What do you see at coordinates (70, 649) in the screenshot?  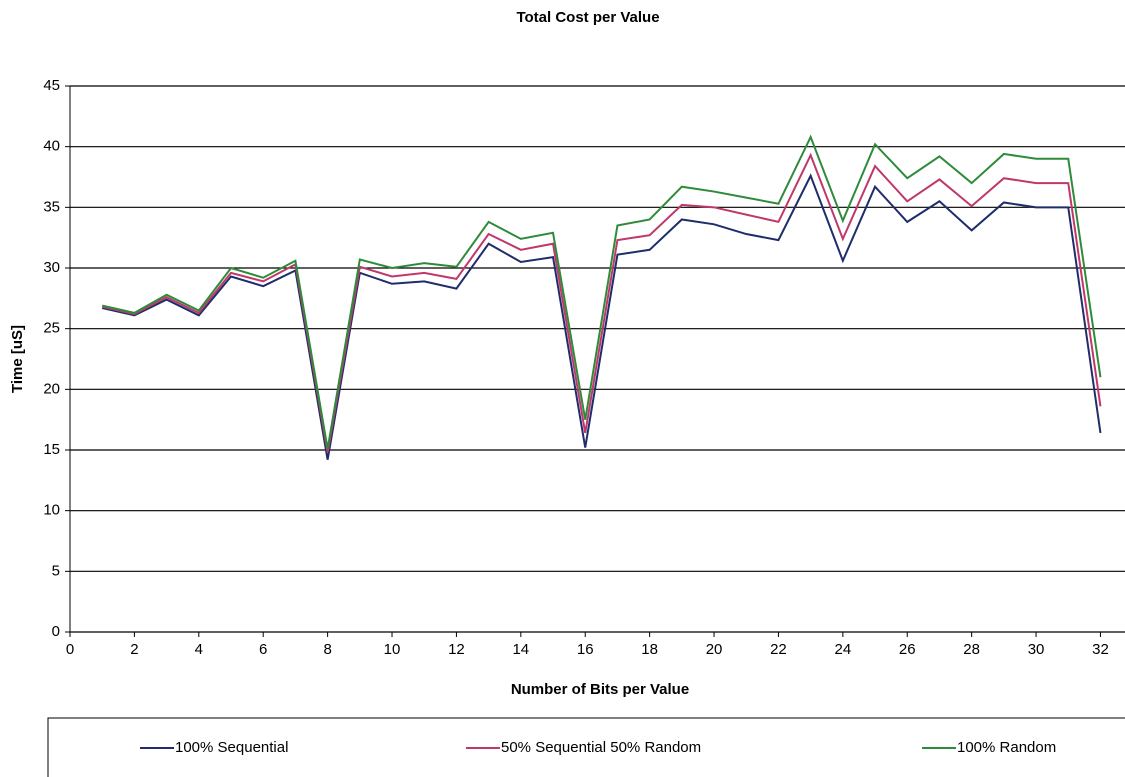 I see `x-tick-label: 0` at bounding box center [70, 649].